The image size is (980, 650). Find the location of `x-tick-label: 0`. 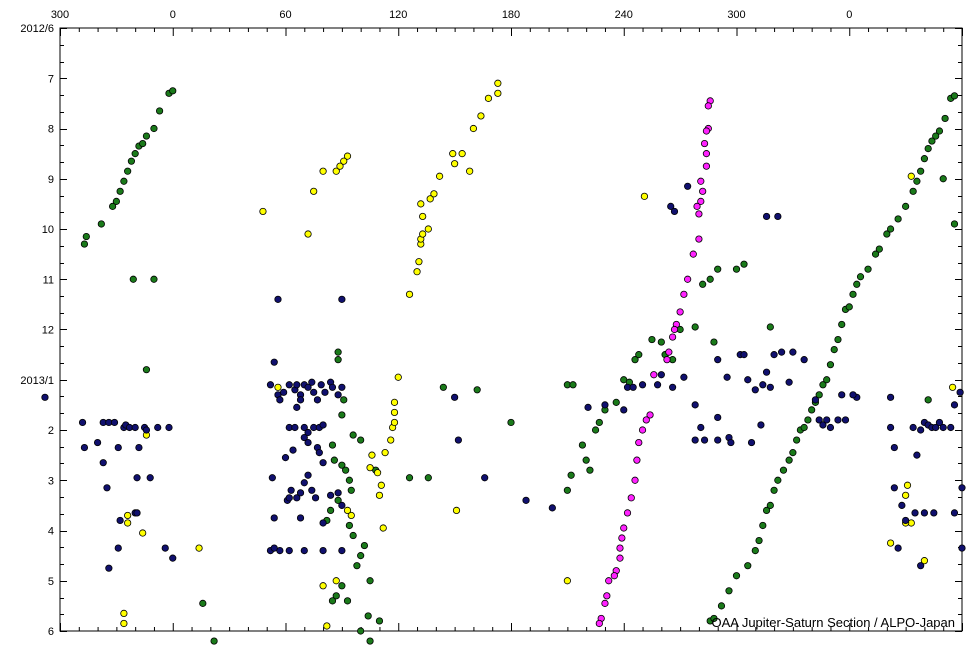

x-tick-label: 0 is located at coordinates (173, 15).